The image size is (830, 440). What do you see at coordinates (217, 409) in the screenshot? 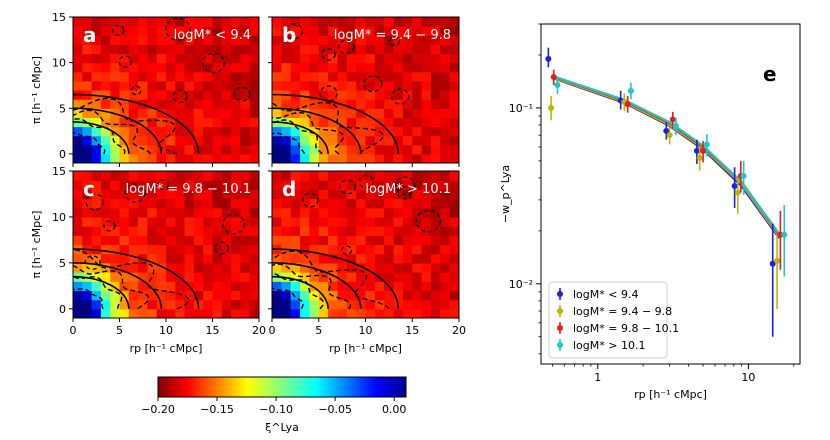
I see `colorbar-tick-label: −0.15` at bounding box center [217, 409].